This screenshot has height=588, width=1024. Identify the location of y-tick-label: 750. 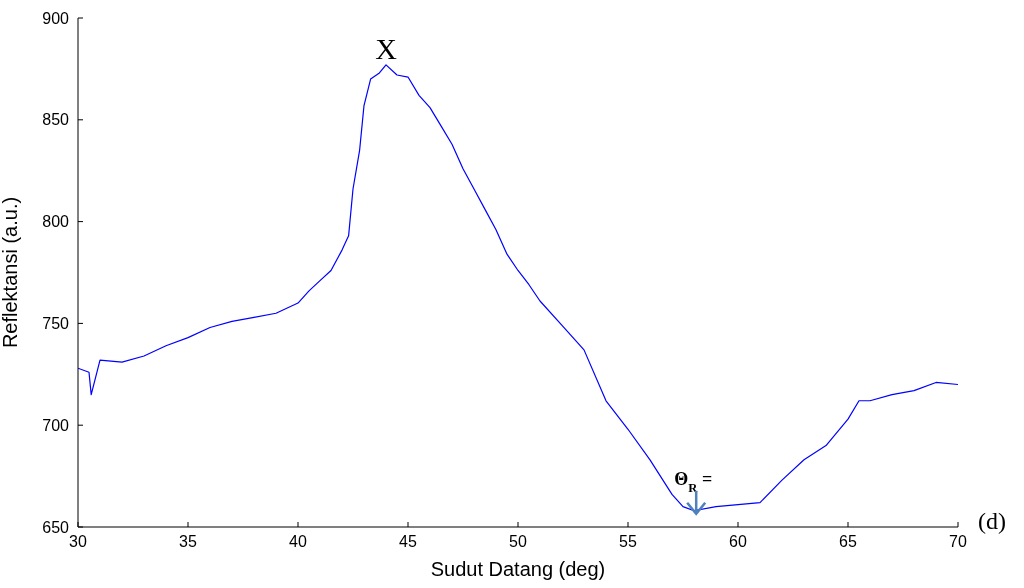
(56, 324).